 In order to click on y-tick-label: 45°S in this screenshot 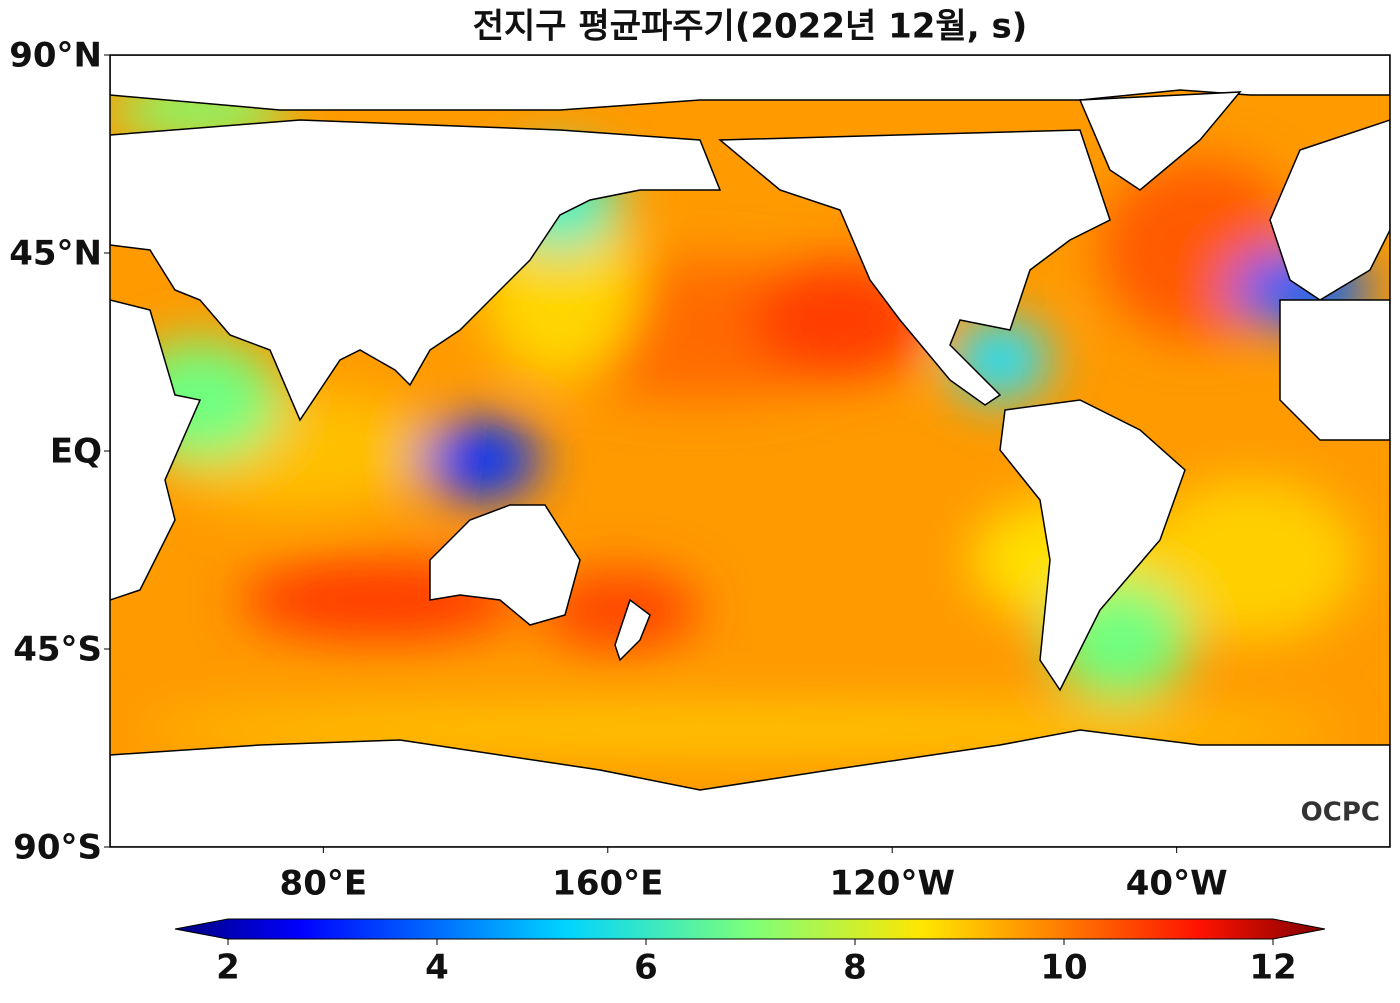, I will do `click(57, 650)`.